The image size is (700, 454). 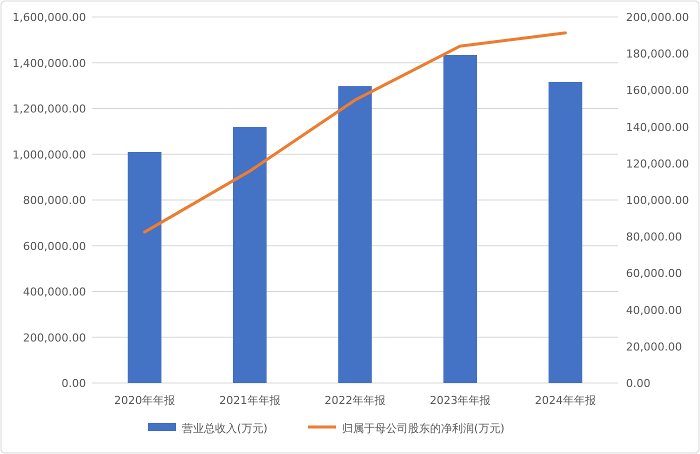 I want to click on y2-tick-label: 100,000.00, so click(x=657, y=200).